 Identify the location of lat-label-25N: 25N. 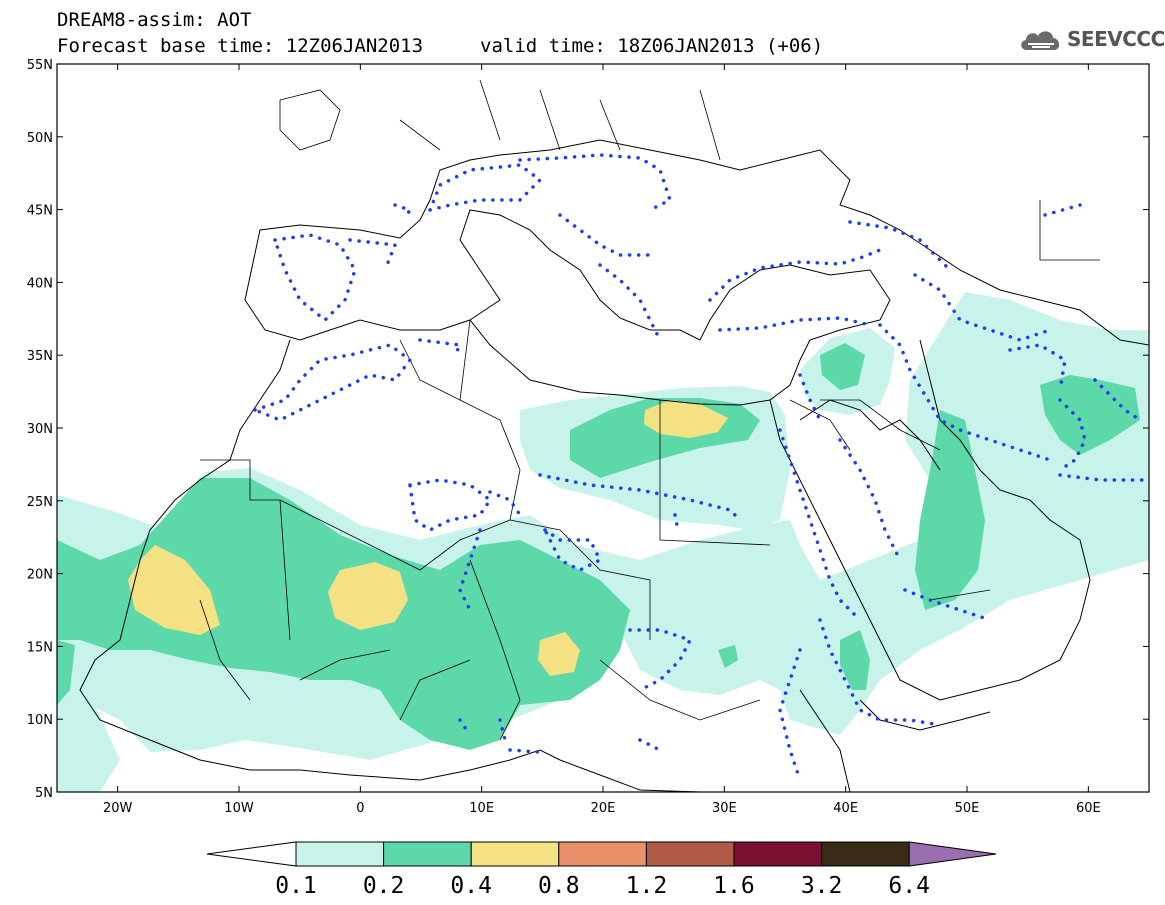
(40, 502).